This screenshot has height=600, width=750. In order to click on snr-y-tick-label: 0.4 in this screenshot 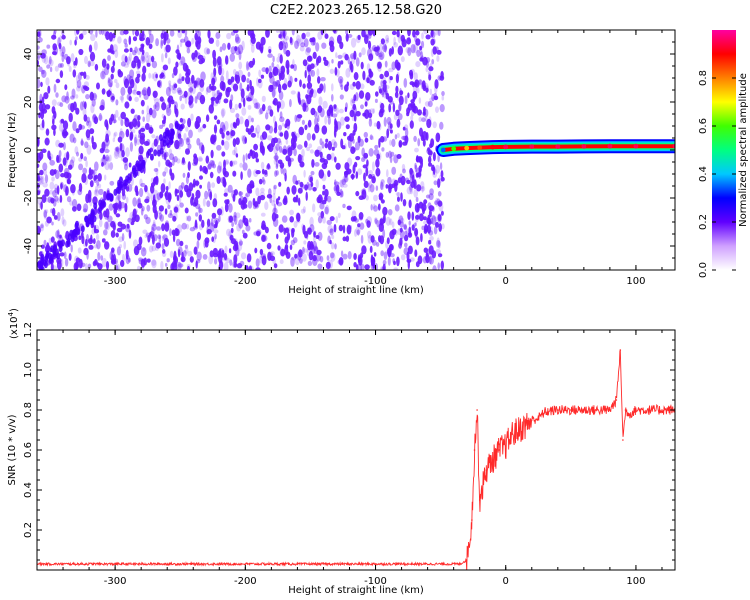, I will do `click(28, 490)`.